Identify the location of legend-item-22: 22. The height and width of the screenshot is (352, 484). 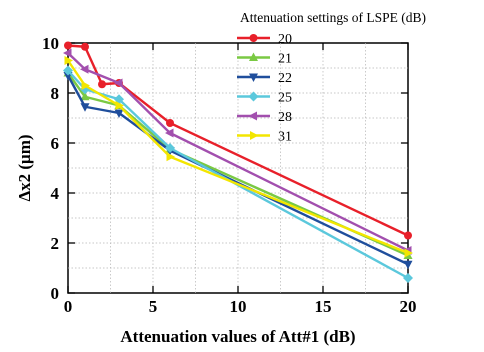
(264, 78).